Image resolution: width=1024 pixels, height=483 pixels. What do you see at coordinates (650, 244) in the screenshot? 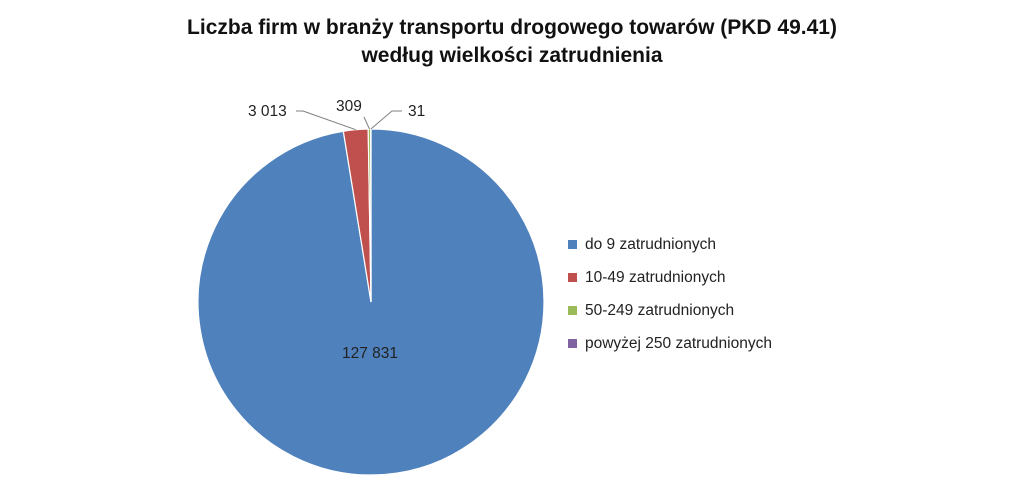
I see `legend-label-0: do 9 zatrudnionych` at bounding box center [650, 244].